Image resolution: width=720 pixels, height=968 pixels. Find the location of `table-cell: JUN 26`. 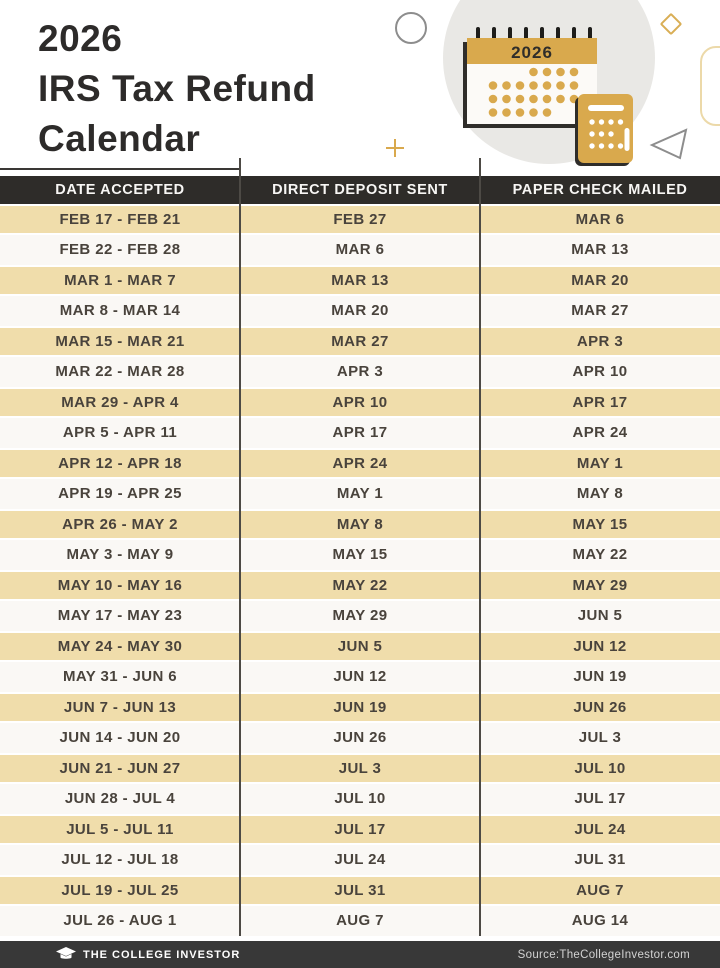

table-cell: JUN 26 is located at coordinates (600, 707).